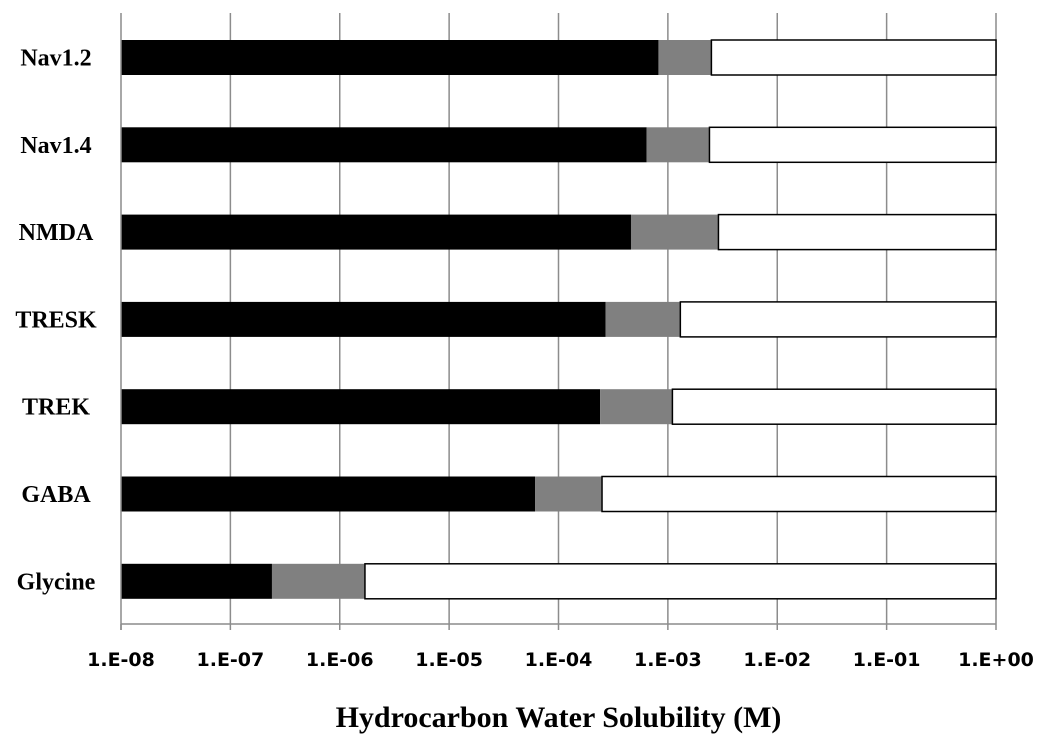 This screenshot has height=746, width=1053. Describe the element at coordinates (55, 59) in the screenshot. I see `category-label: Nav1.2` at that location.